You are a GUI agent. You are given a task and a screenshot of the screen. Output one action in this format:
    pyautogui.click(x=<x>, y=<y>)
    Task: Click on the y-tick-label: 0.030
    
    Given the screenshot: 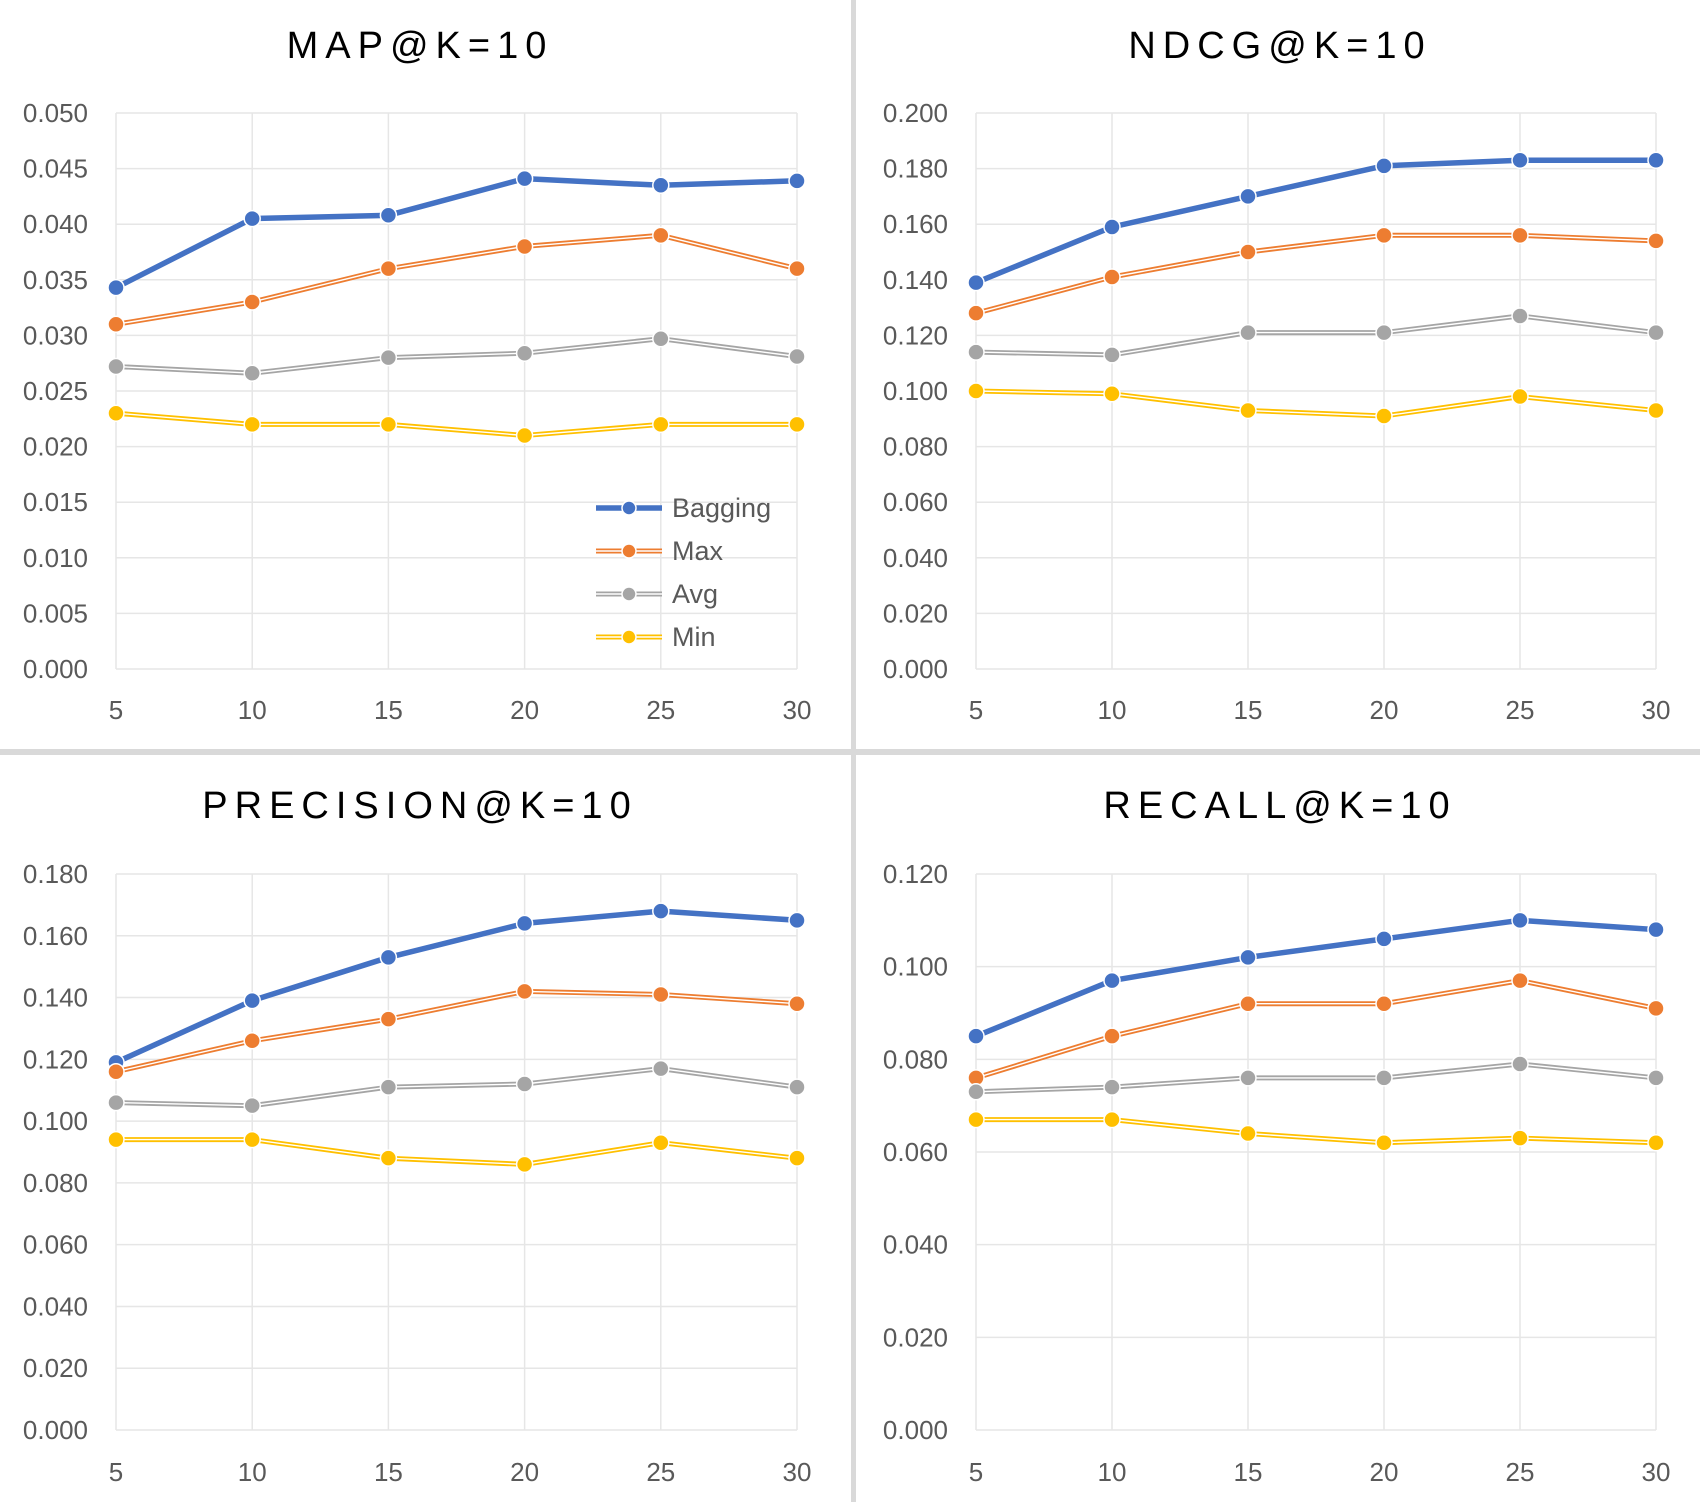 What is the action you would take?
    pyautogui.click(x=55, y=335)
    